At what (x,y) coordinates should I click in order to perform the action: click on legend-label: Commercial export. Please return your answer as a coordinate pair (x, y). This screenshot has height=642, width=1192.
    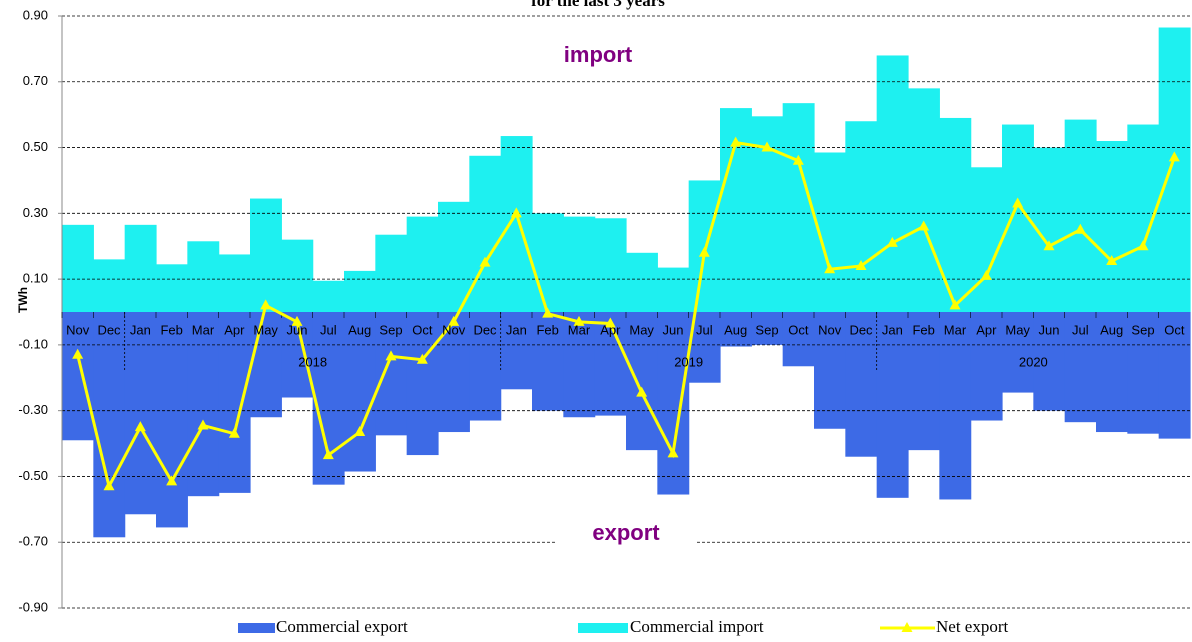
    Looking at the image, I should click on (342, 626).